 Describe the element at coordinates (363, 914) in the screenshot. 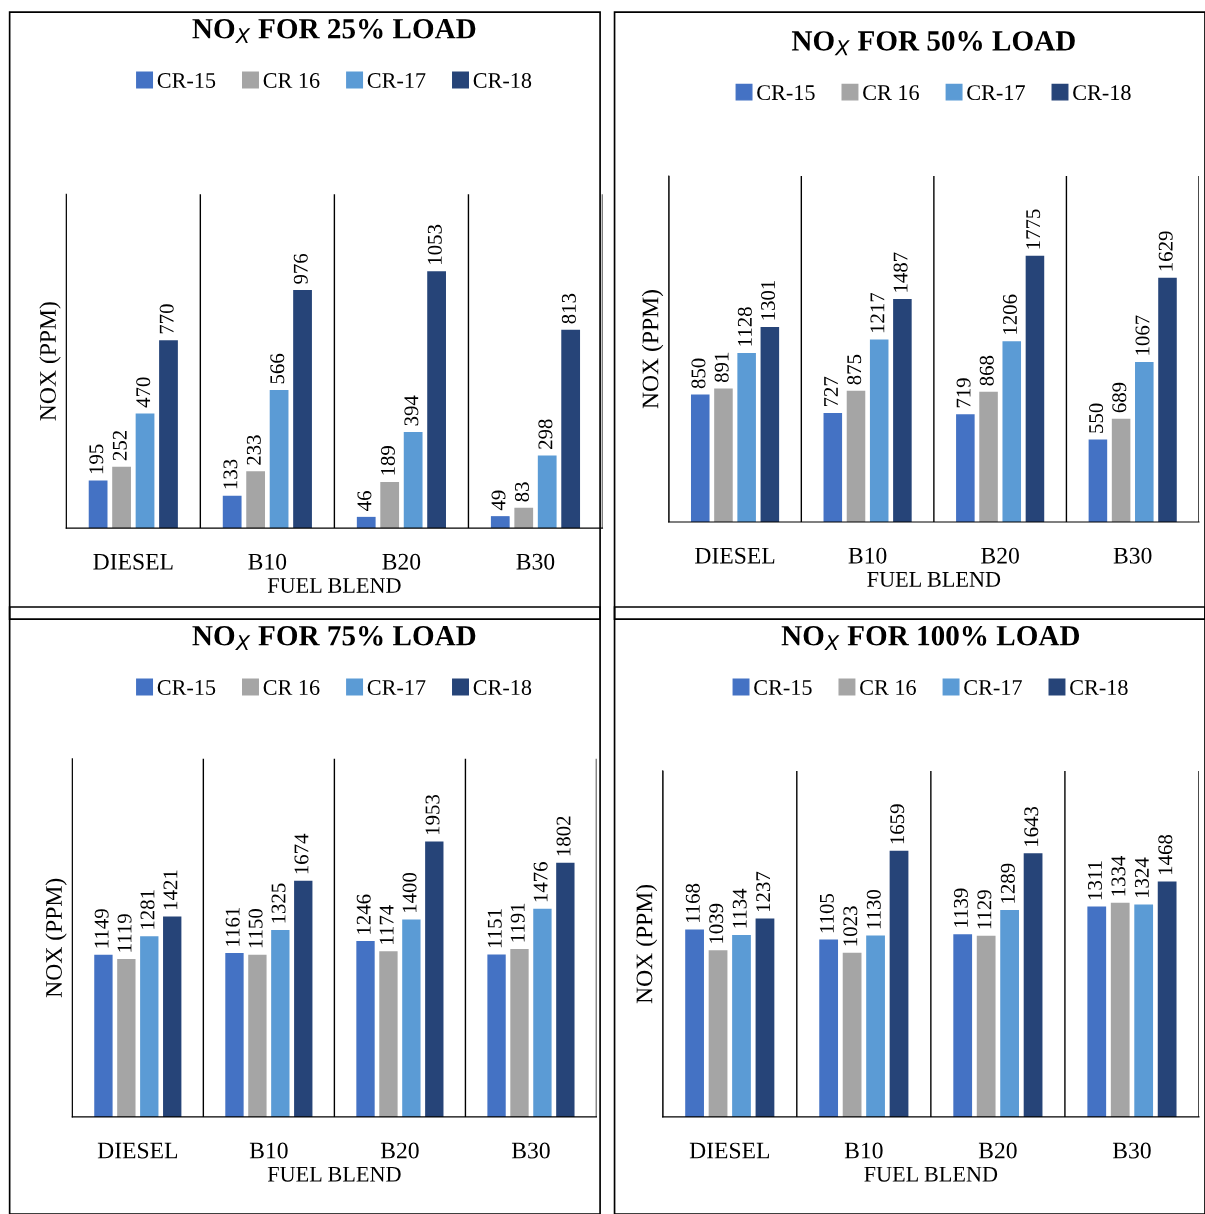

I see `data-label: 1246` at that location.